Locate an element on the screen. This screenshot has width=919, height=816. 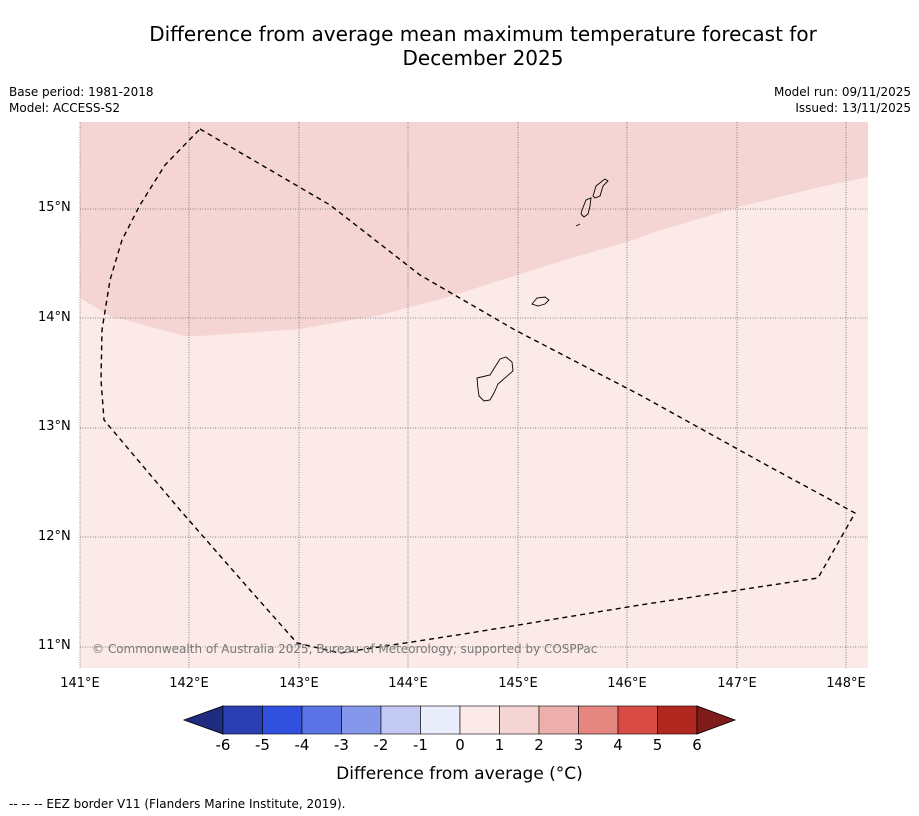
lon-label-143e: 143°E is located at coordinates (299, 683).